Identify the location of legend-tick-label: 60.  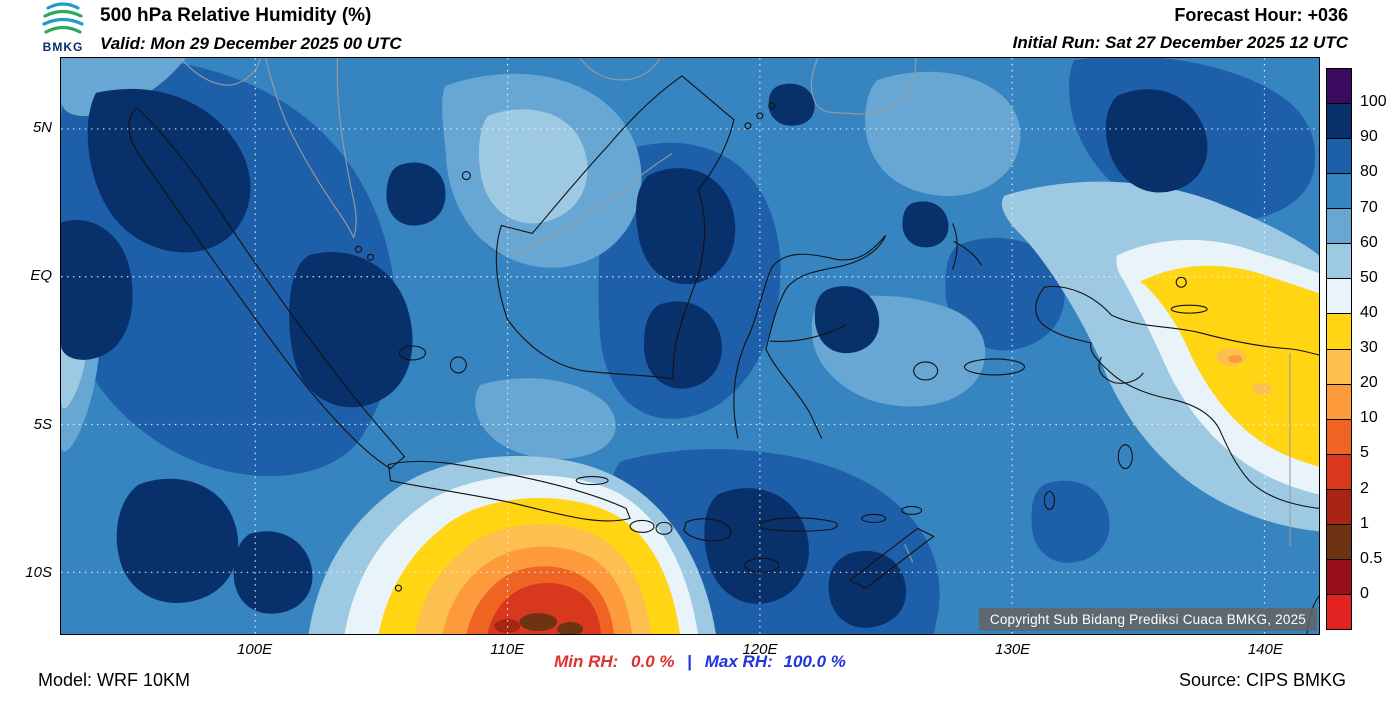
(1369, 242).